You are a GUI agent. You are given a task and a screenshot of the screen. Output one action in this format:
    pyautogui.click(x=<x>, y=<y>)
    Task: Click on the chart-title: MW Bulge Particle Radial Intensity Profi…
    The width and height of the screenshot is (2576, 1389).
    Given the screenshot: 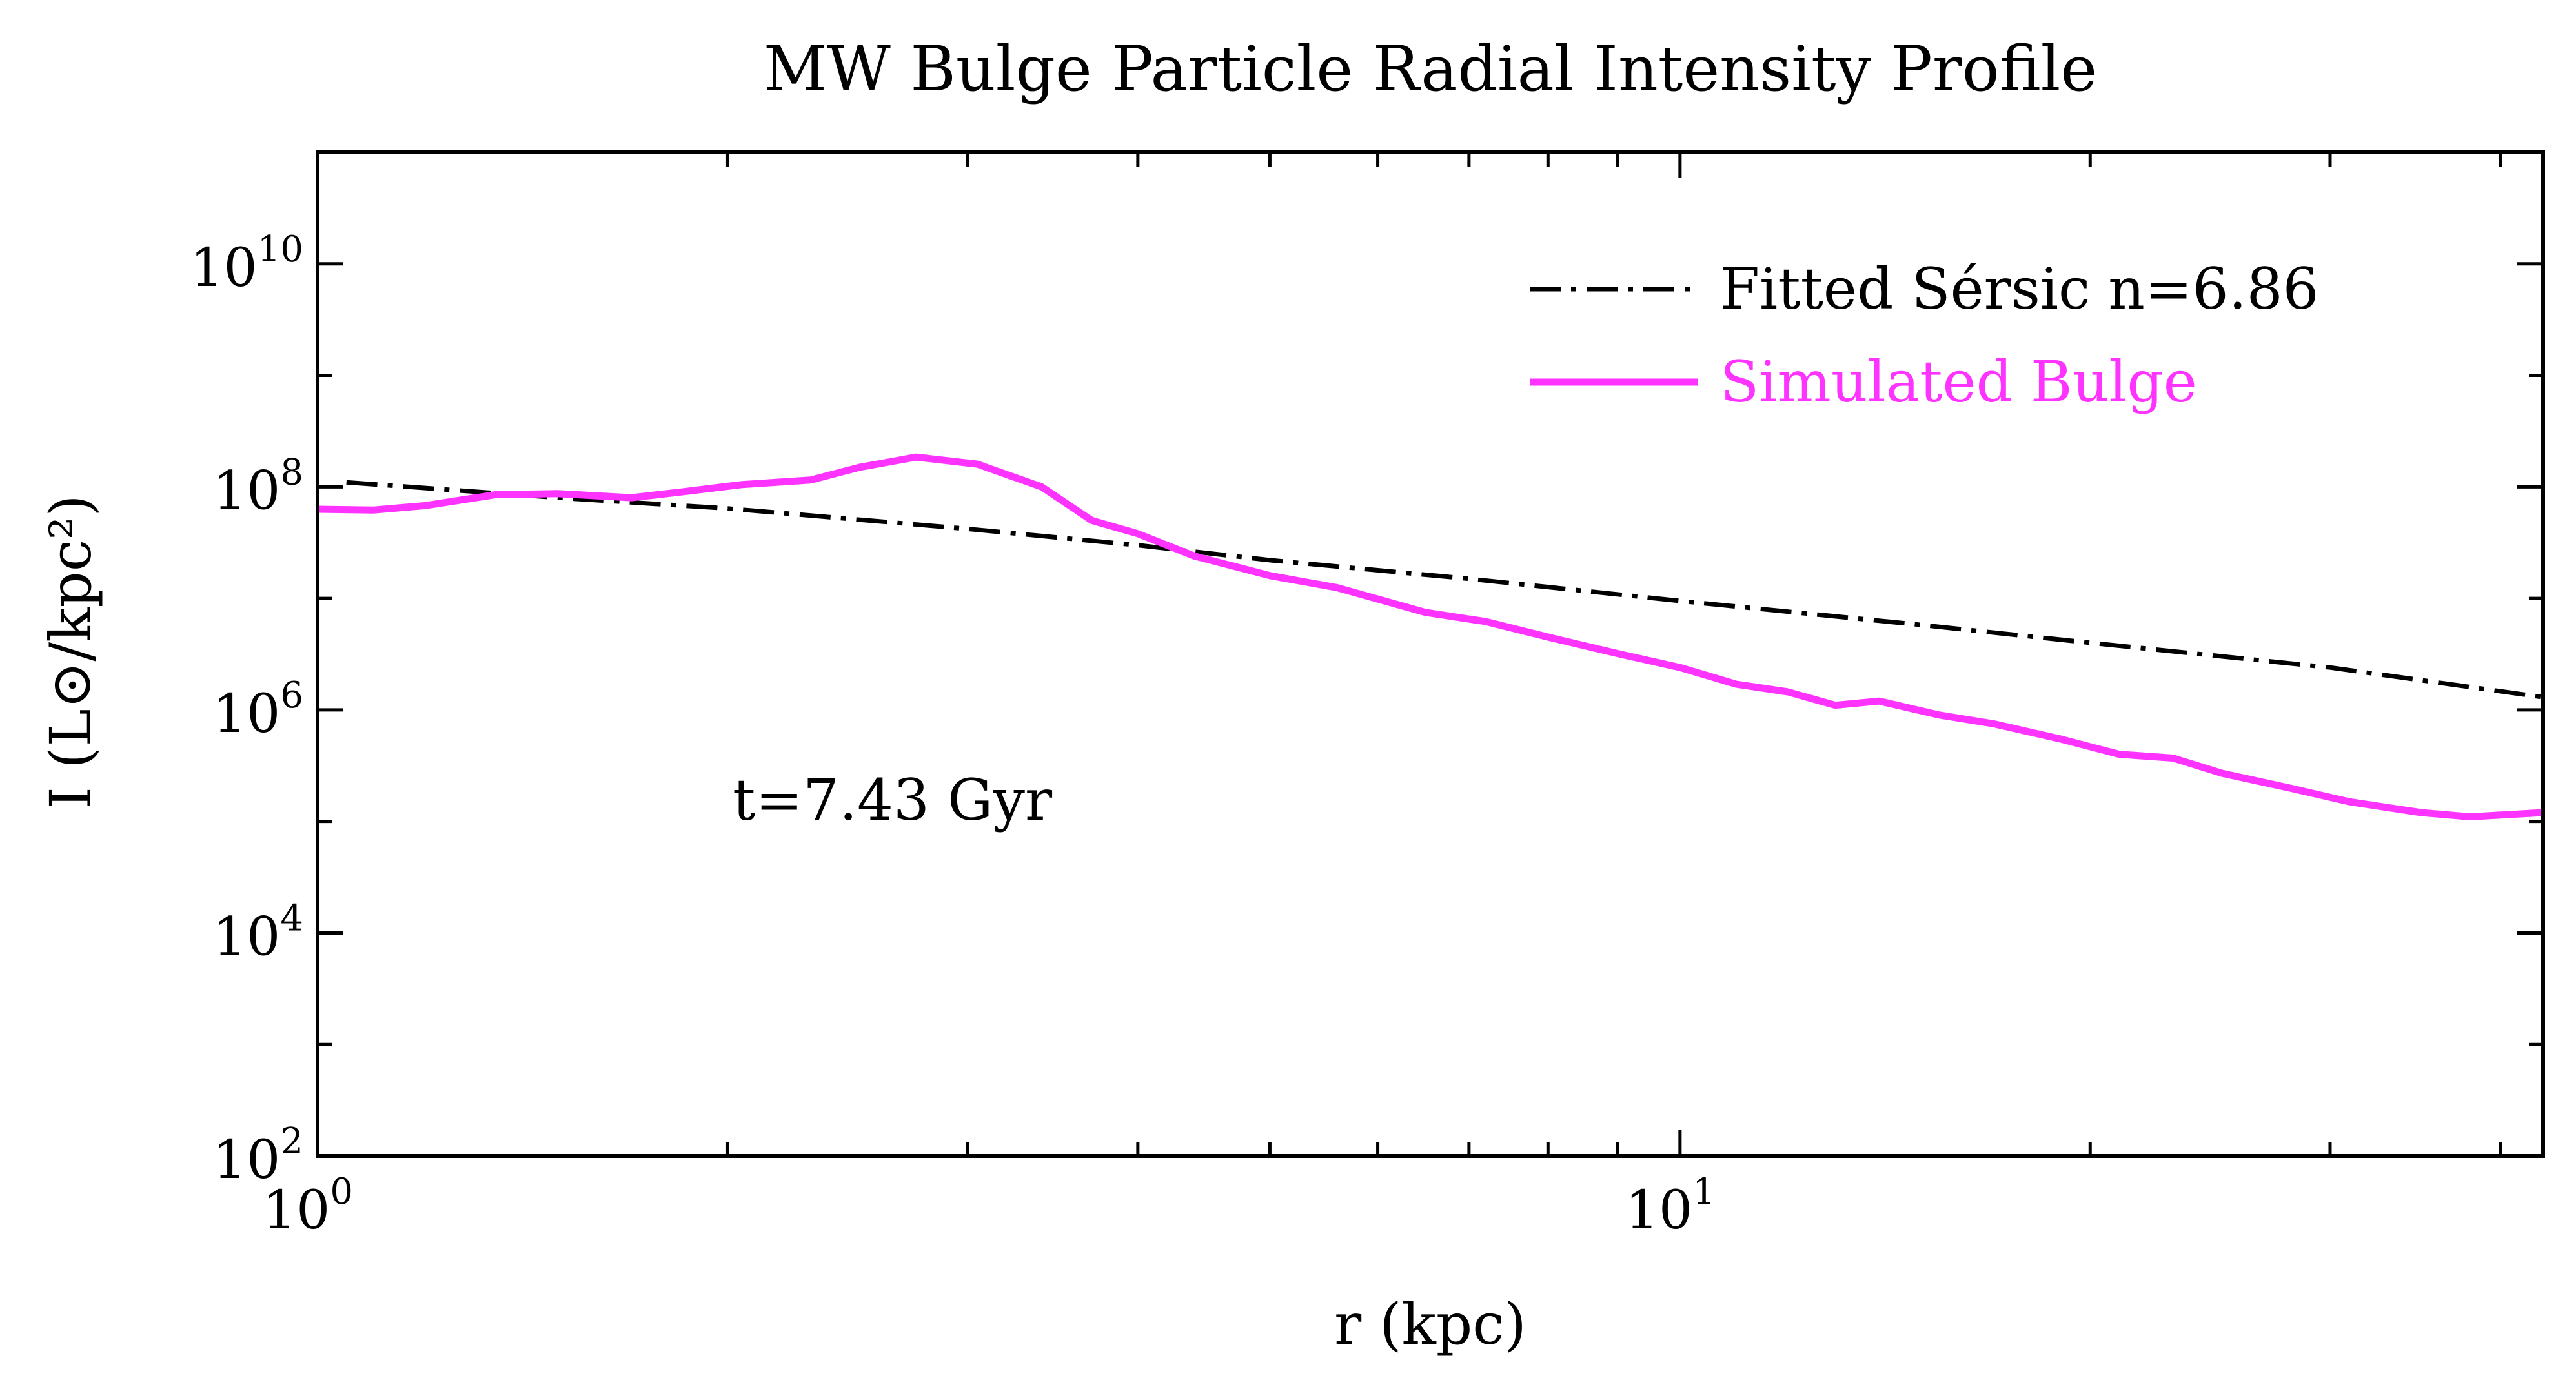 What is the action you would take?
    pyautogui.click(x=1430, y=69)
    